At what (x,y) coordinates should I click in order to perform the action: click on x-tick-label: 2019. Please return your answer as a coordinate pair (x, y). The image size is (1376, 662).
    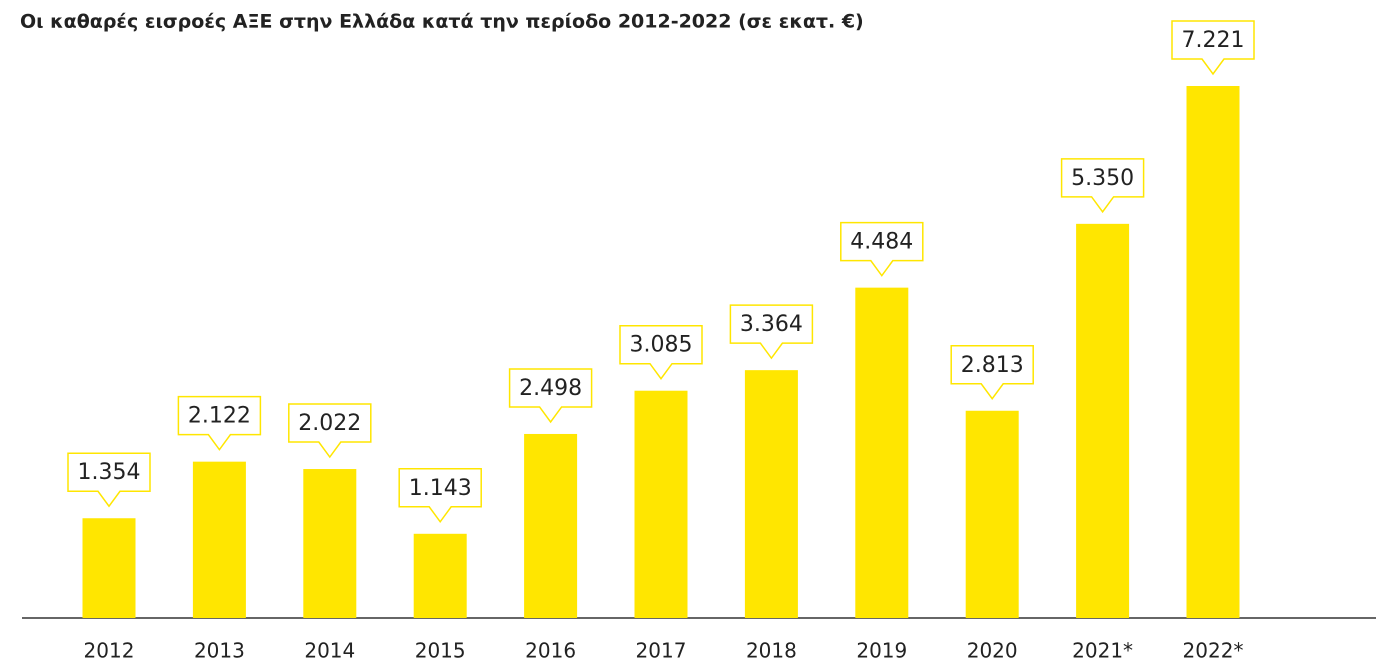
    Looking at the image, I should click on (881, 650).